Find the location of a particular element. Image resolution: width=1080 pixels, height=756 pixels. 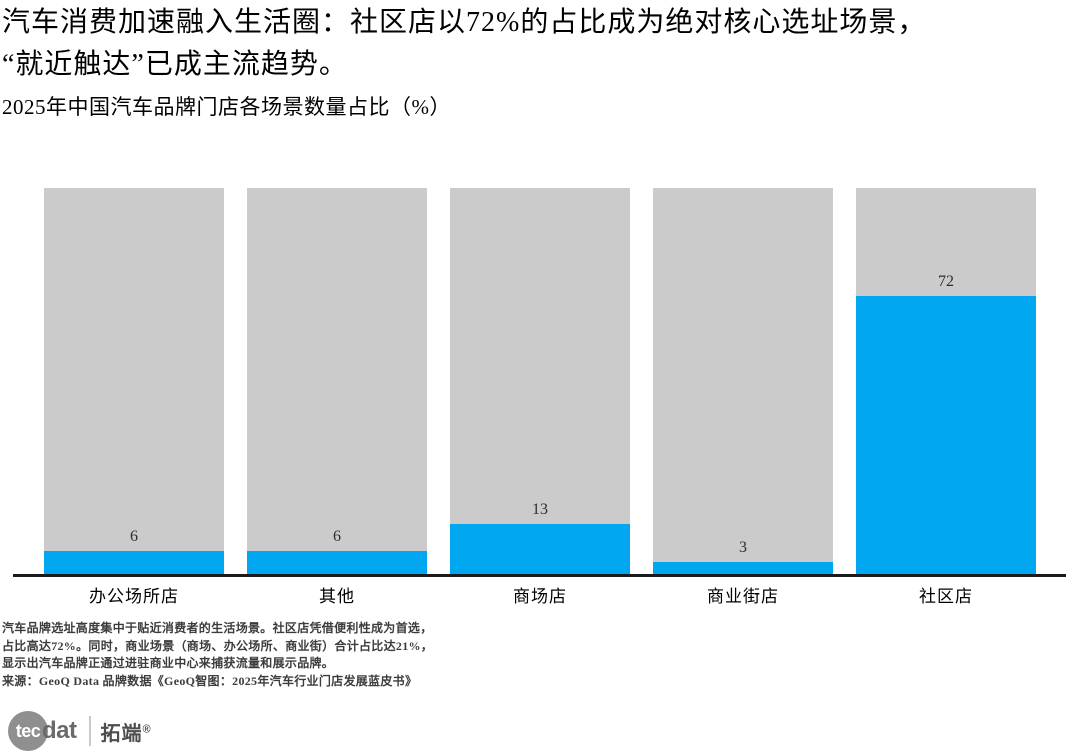

logo-circle-text: tec is located at coordinates (28, 730).